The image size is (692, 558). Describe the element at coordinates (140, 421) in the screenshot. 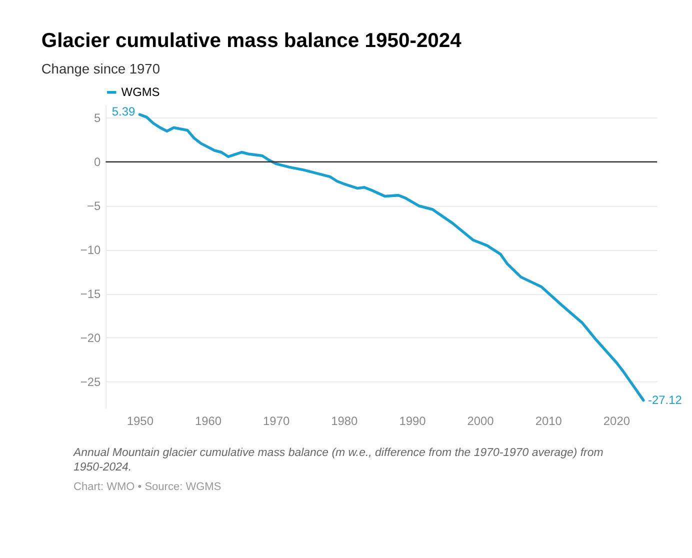

I see `x-tick-label: 1950` at that location.